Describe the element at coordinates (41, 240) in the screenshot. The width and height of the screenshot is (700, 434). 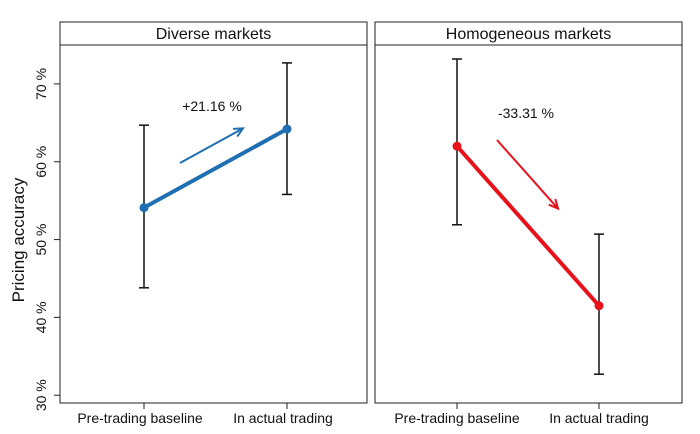
I see `y-tick-label: 50 %` at that location.